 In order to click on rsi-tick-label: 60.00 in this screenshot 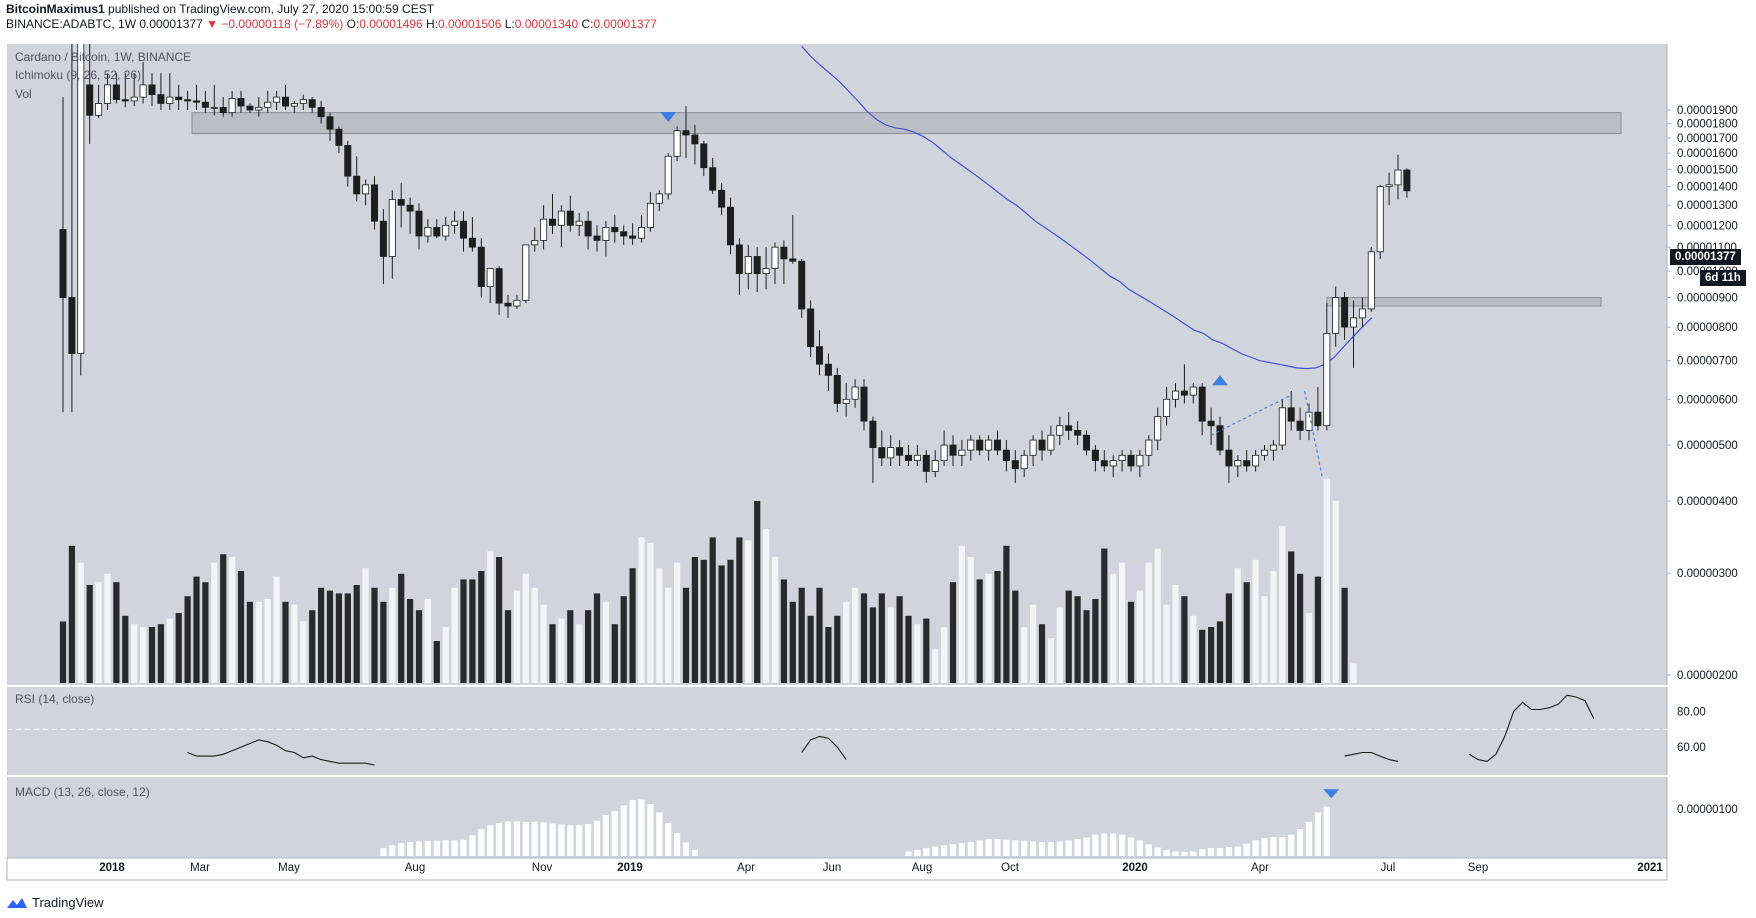, I will do `click(1691, 748)`.